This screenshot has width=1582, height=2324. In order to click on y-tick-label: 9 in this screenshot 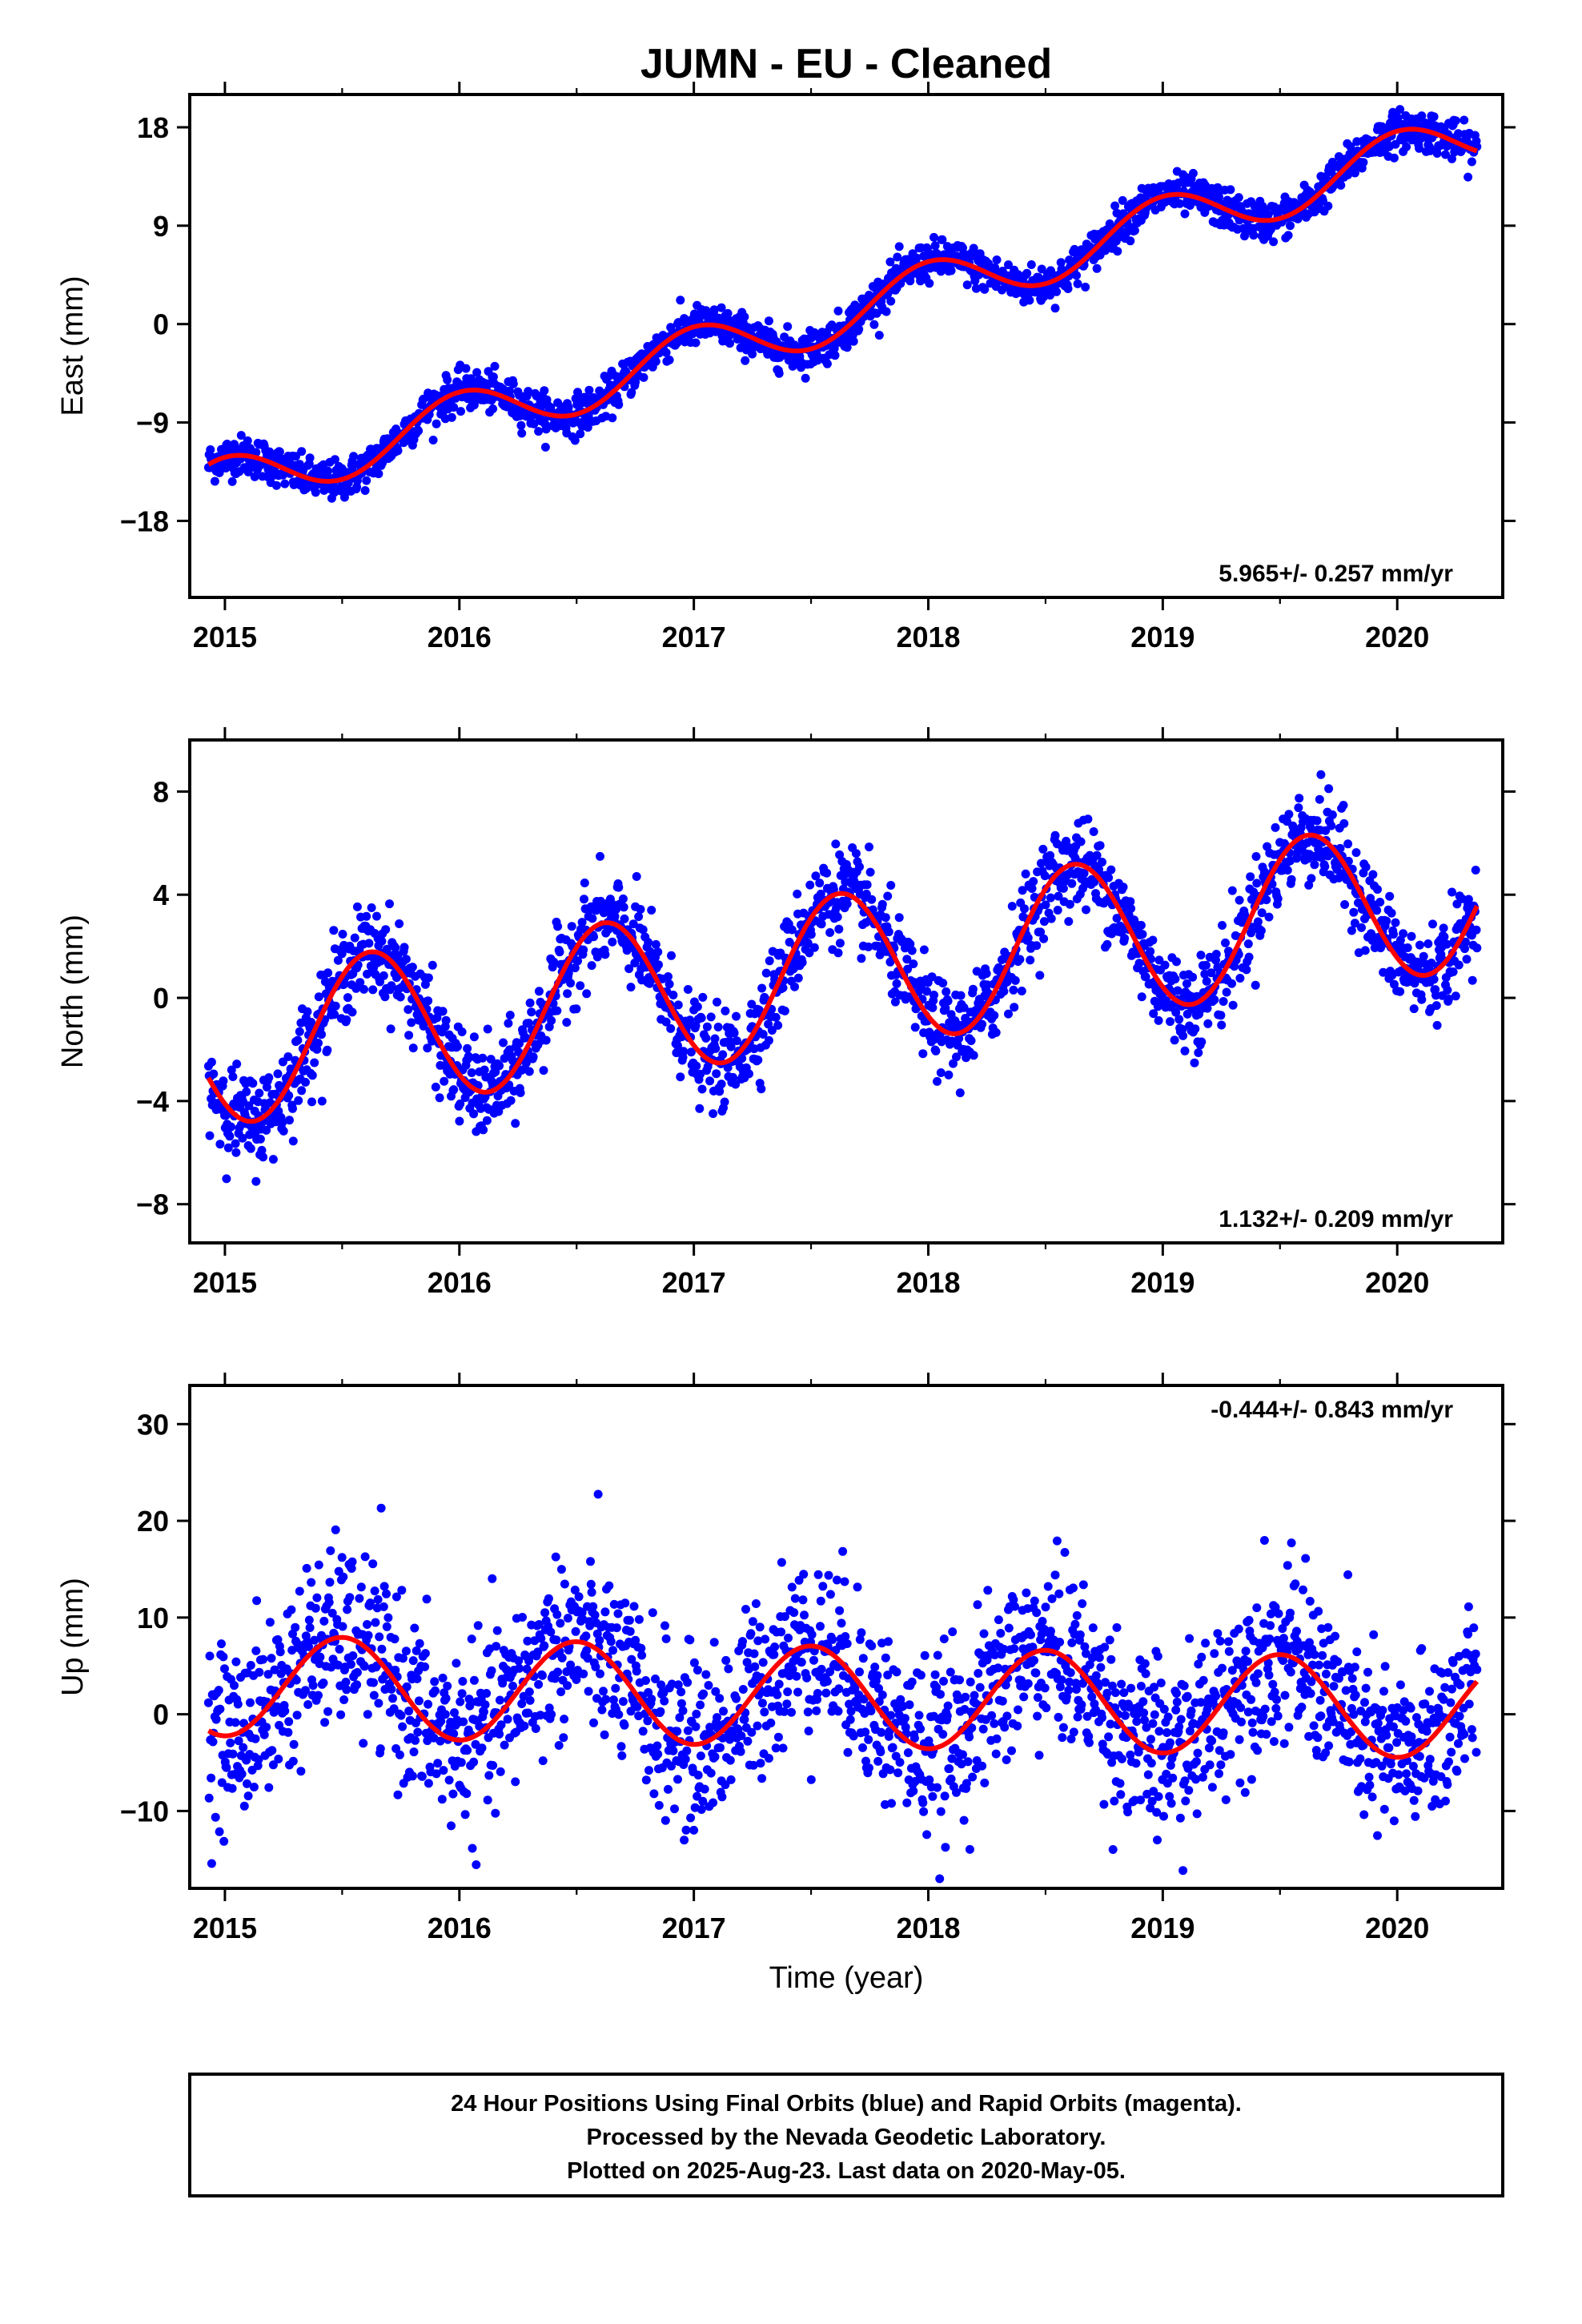, I will do `click(161, 226)`.